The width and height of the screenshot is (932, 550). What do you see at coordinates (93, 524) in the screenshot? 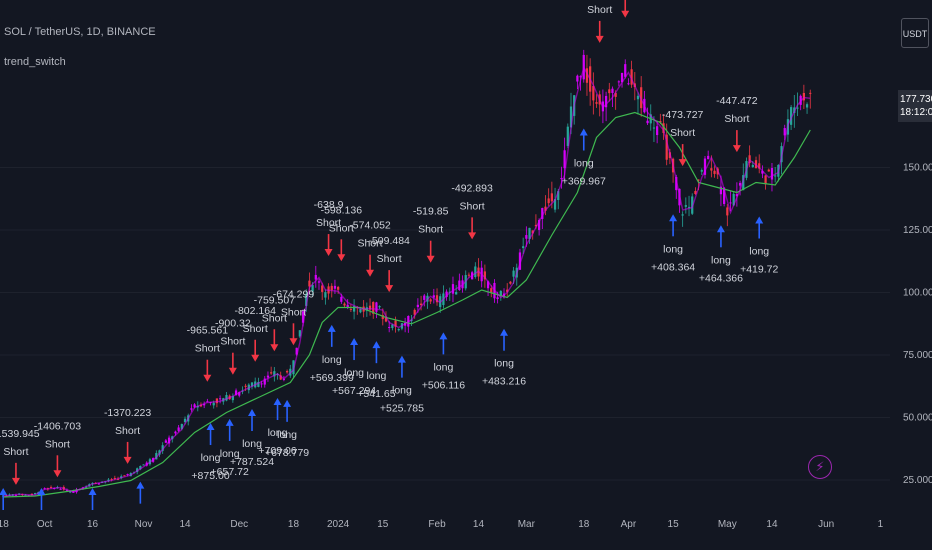
I see `x-tick-label: 16` at bounding box center [93, 524].